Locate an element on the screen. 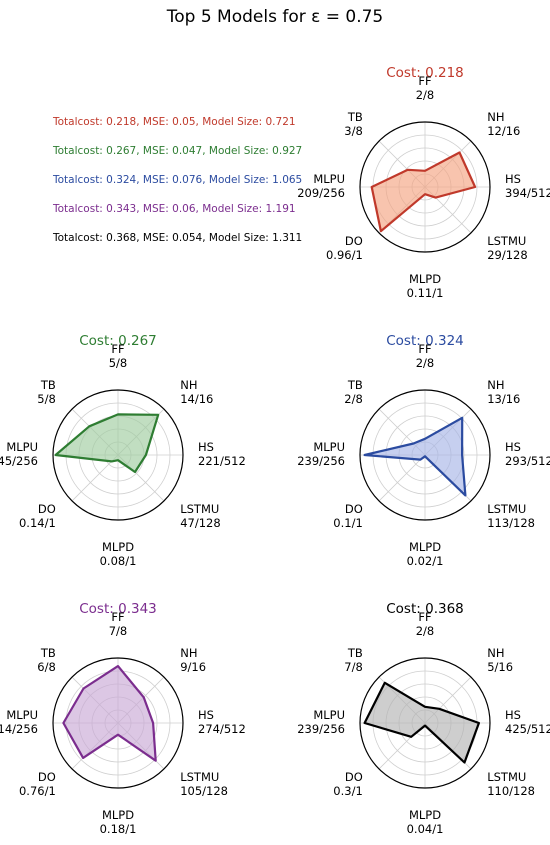  subplot-title: Cost: 0.218 is located at coordinates (425, 73).